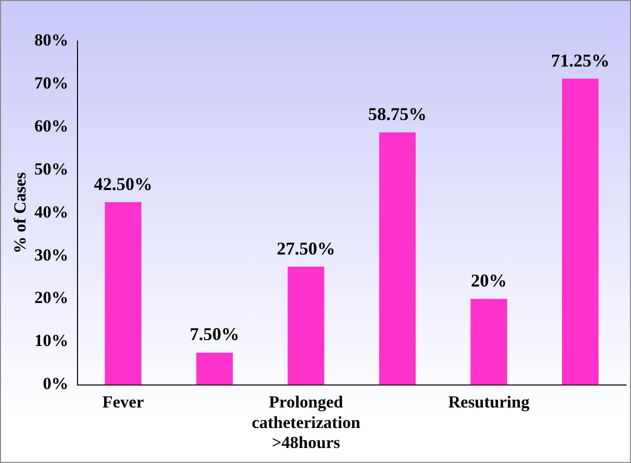 The image size is (631, 463). Describe the element at coordinates (51, 82) in the screenshot. I see `y-tick-label: 70%` at that location.